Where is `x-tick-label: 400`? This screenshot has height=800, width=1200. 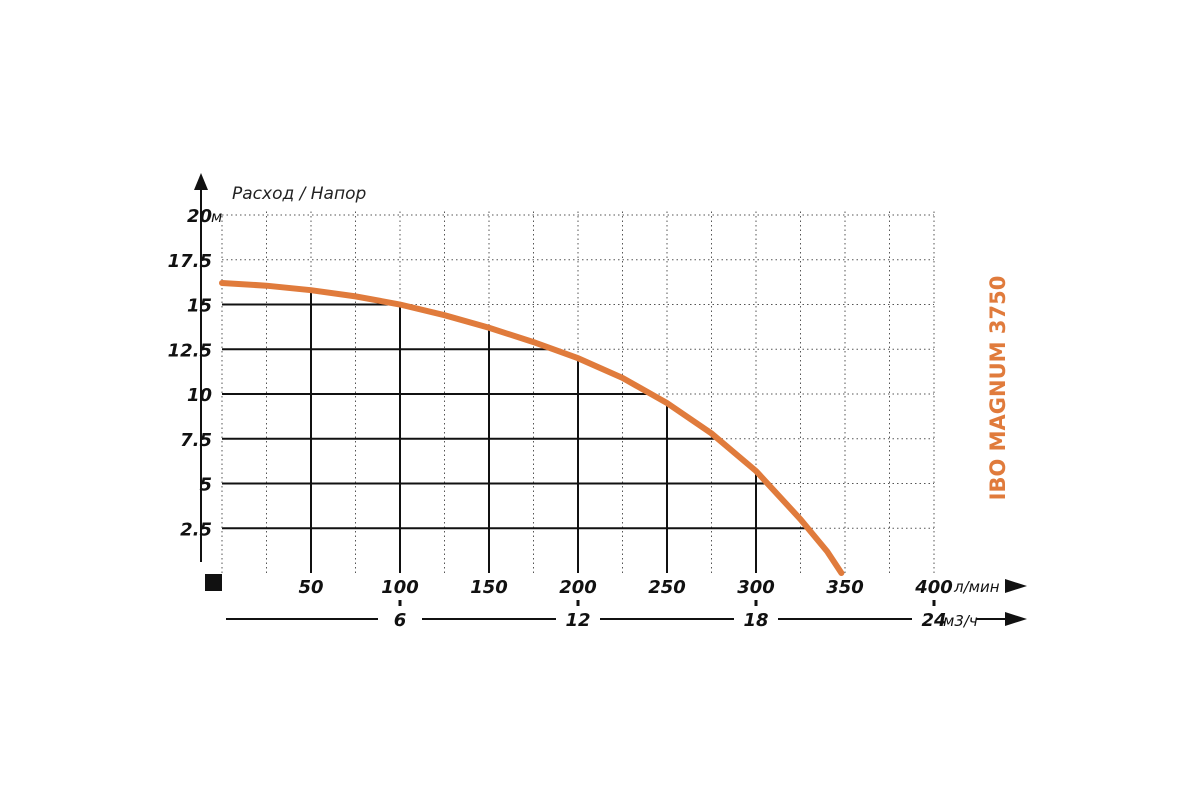
x-tick-label: 400 is located at coordinates (933, 587).